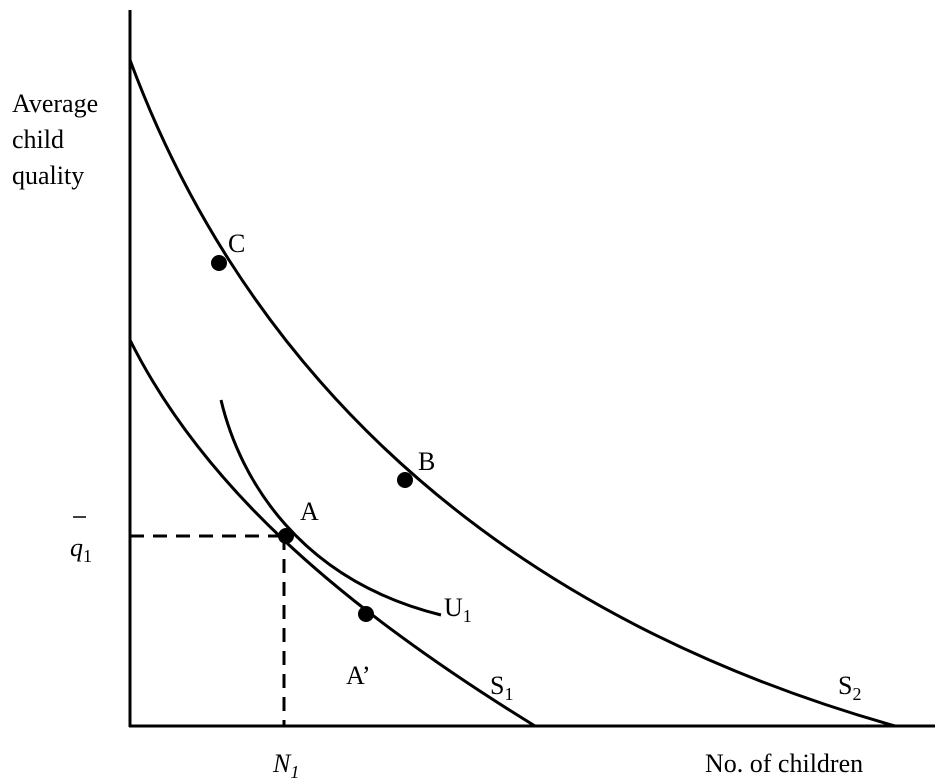 The height and width of the screenshot is (781, 935). I want to click on q-marker: q1, so click(81, 549).